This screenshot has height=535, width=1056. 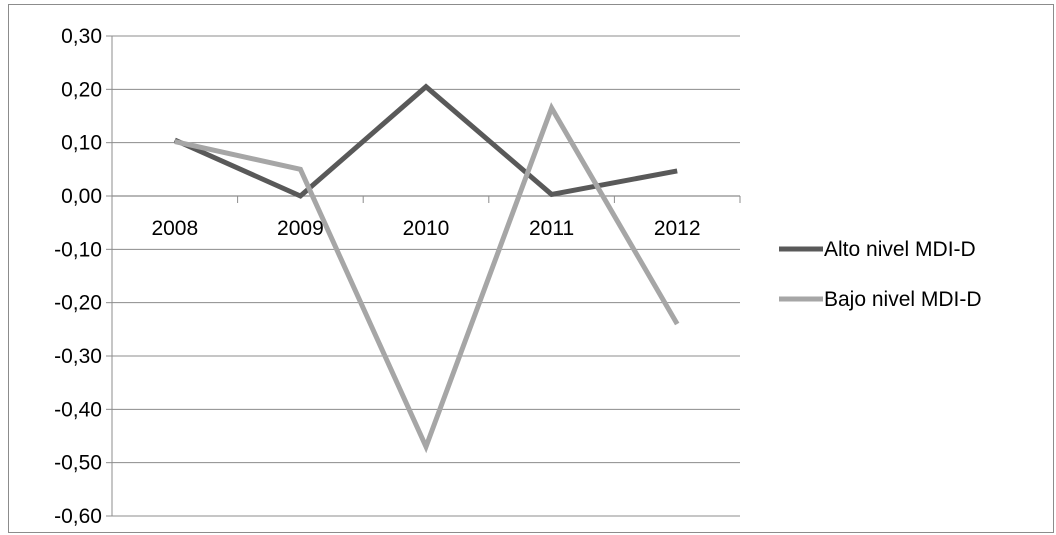 I want to click on y-tick-label: 0,30, so click(x=81, y=36).